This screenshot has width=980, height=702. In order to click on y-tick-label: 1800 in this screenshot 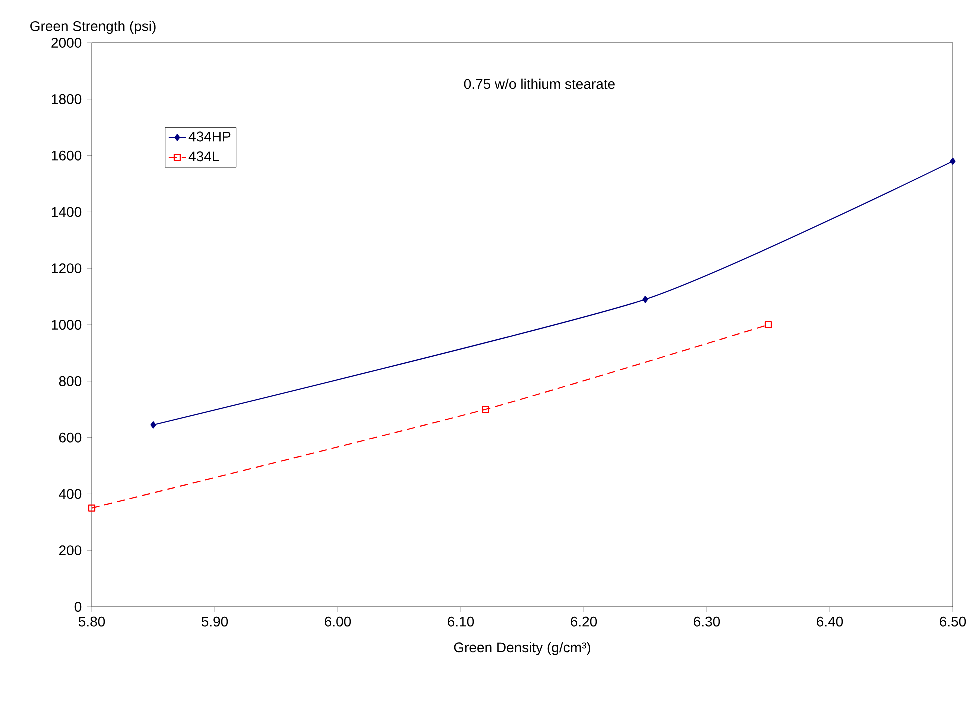, I will do `click(67, 99)`.